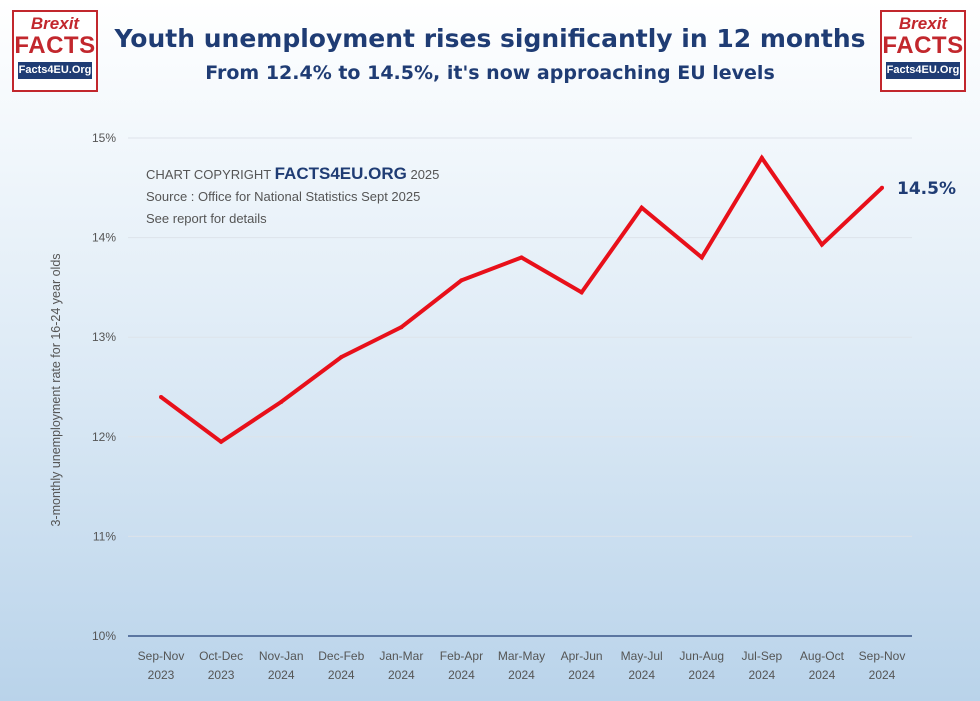 This screenshot has height=701, width=980. What do you see at coordinates (104, 636) in the screenshot?
I see `y-tick-label: 10%` at bounding box center [104, 636].